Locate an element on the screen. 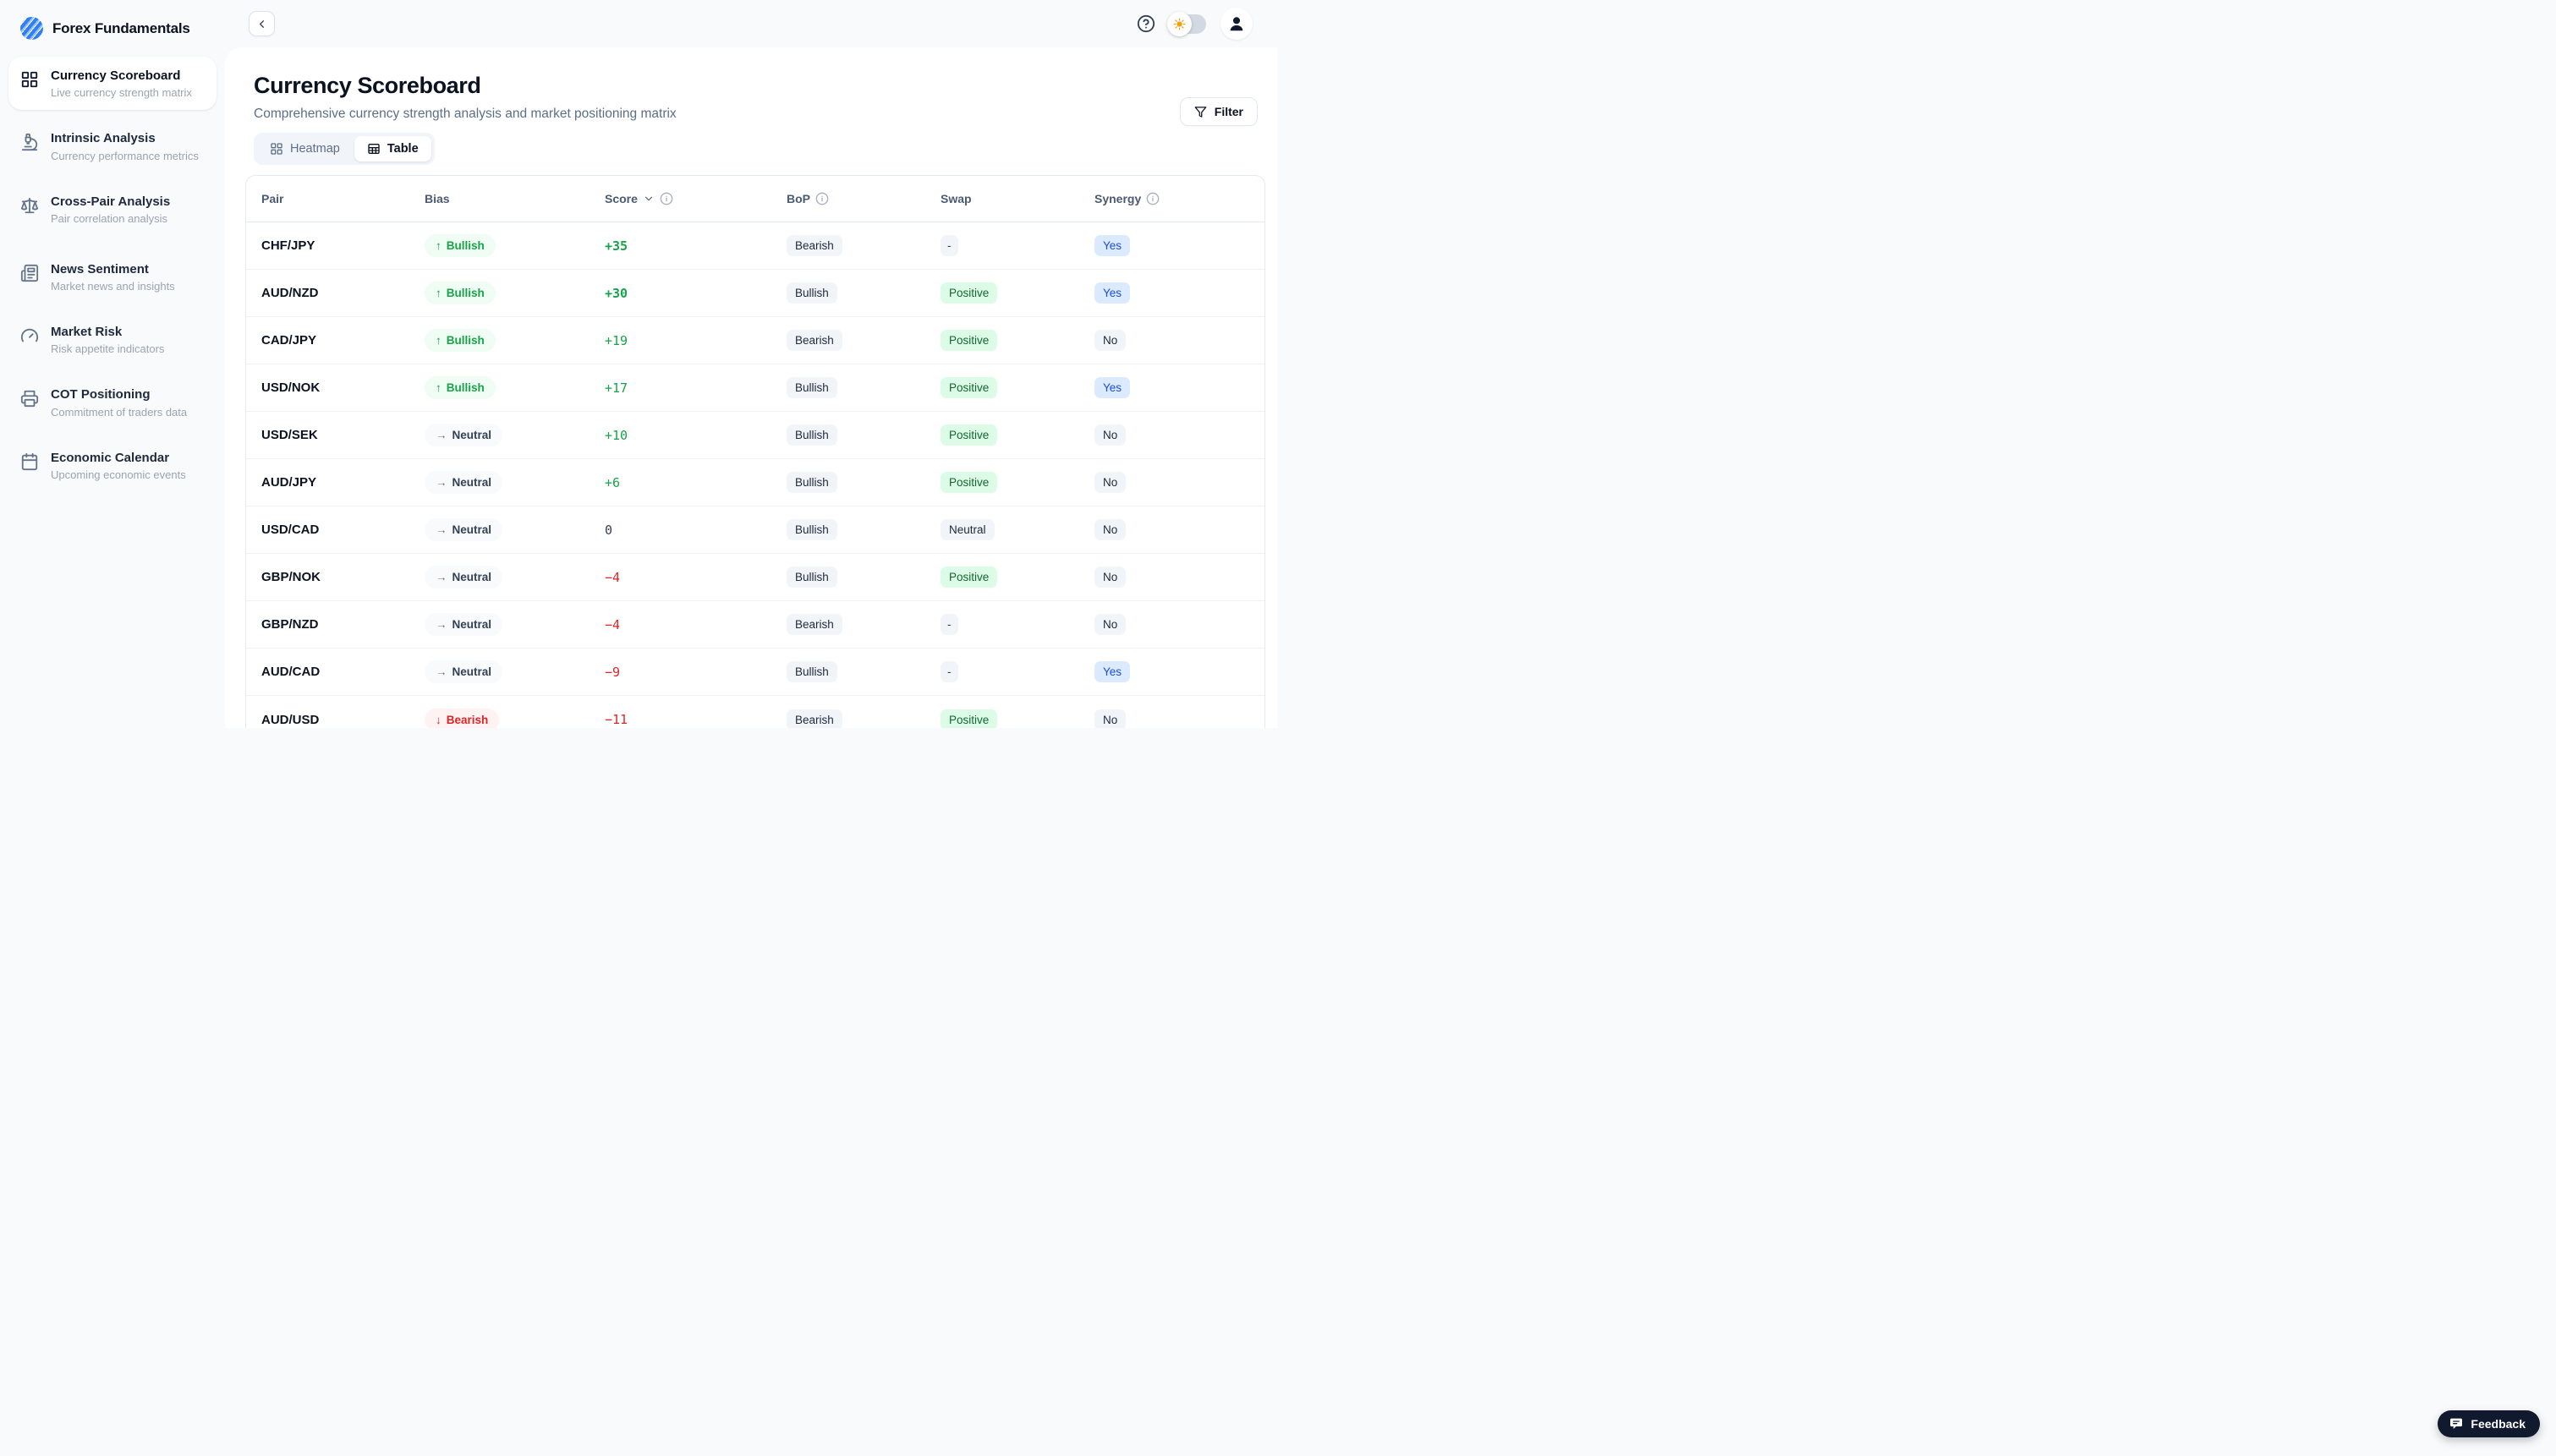 The width and height of the screenshot is (2556, 1456). sidebar-item-desc: Upcoming economic events is located at coordinates (119, 474).